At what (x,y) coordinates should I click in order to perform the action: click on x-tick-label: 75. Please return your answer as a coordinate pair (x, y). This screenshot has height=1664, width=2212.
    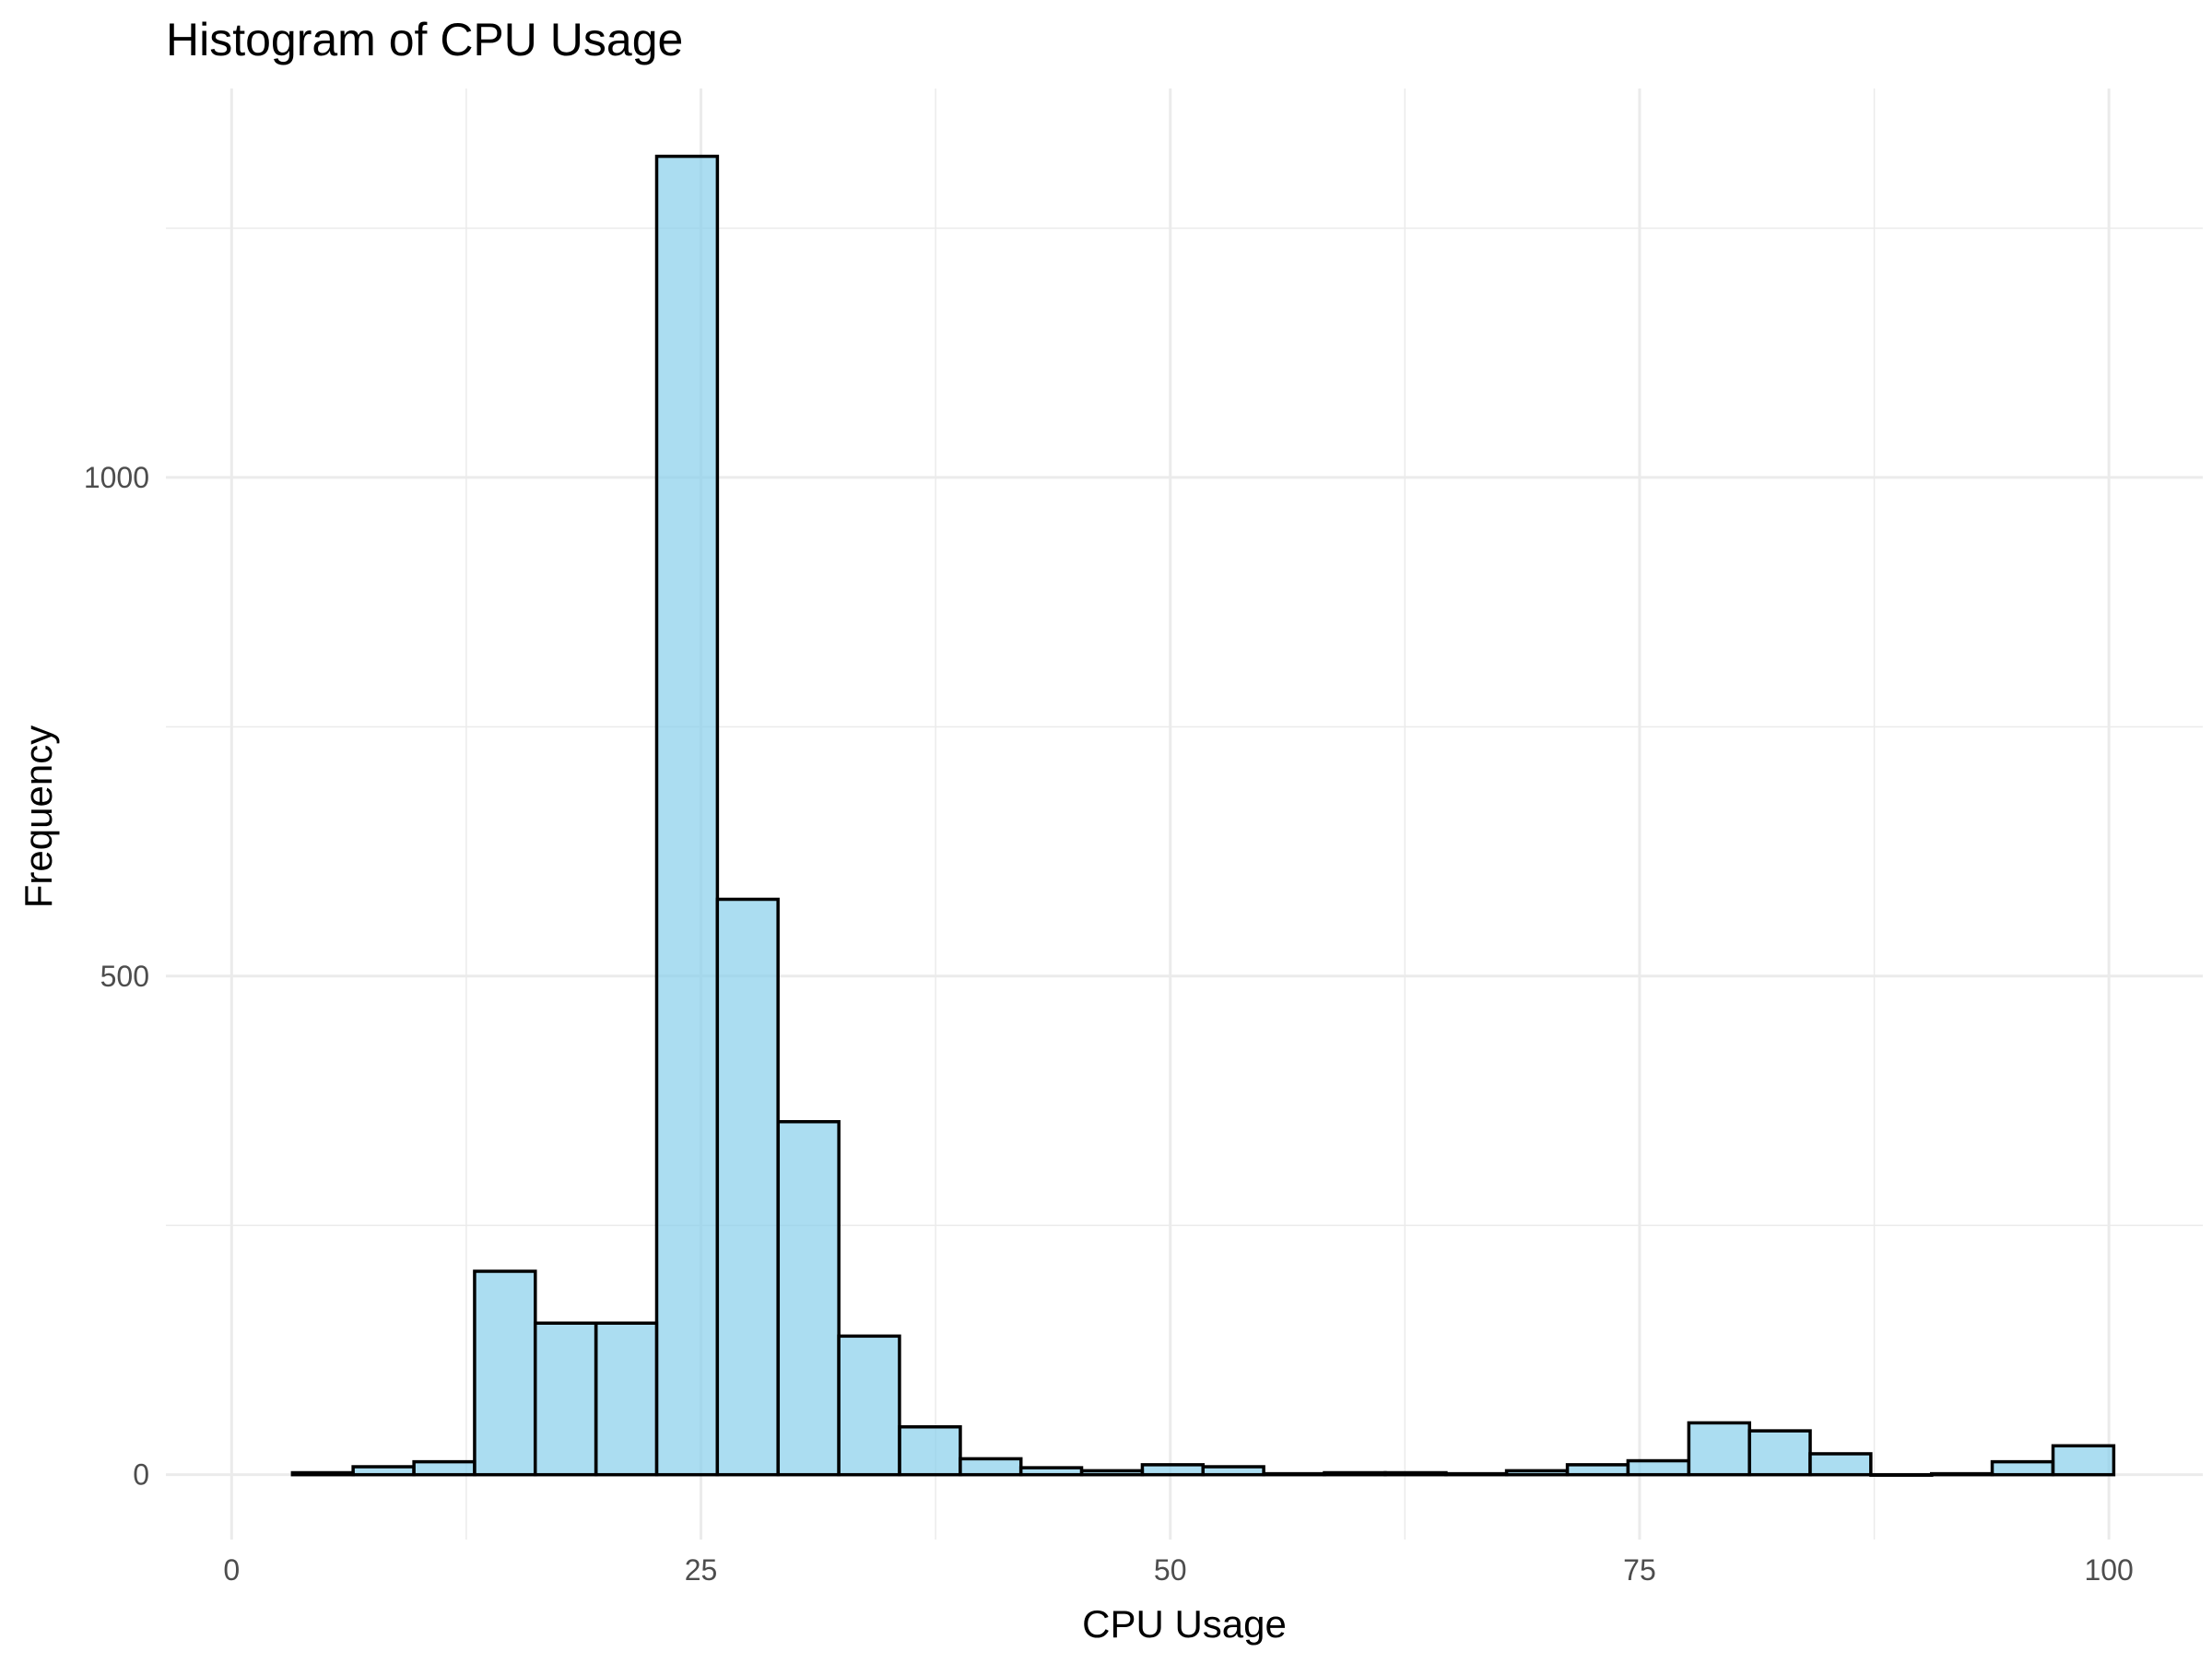
    Looking at the image, I should click on (1639, 1570).